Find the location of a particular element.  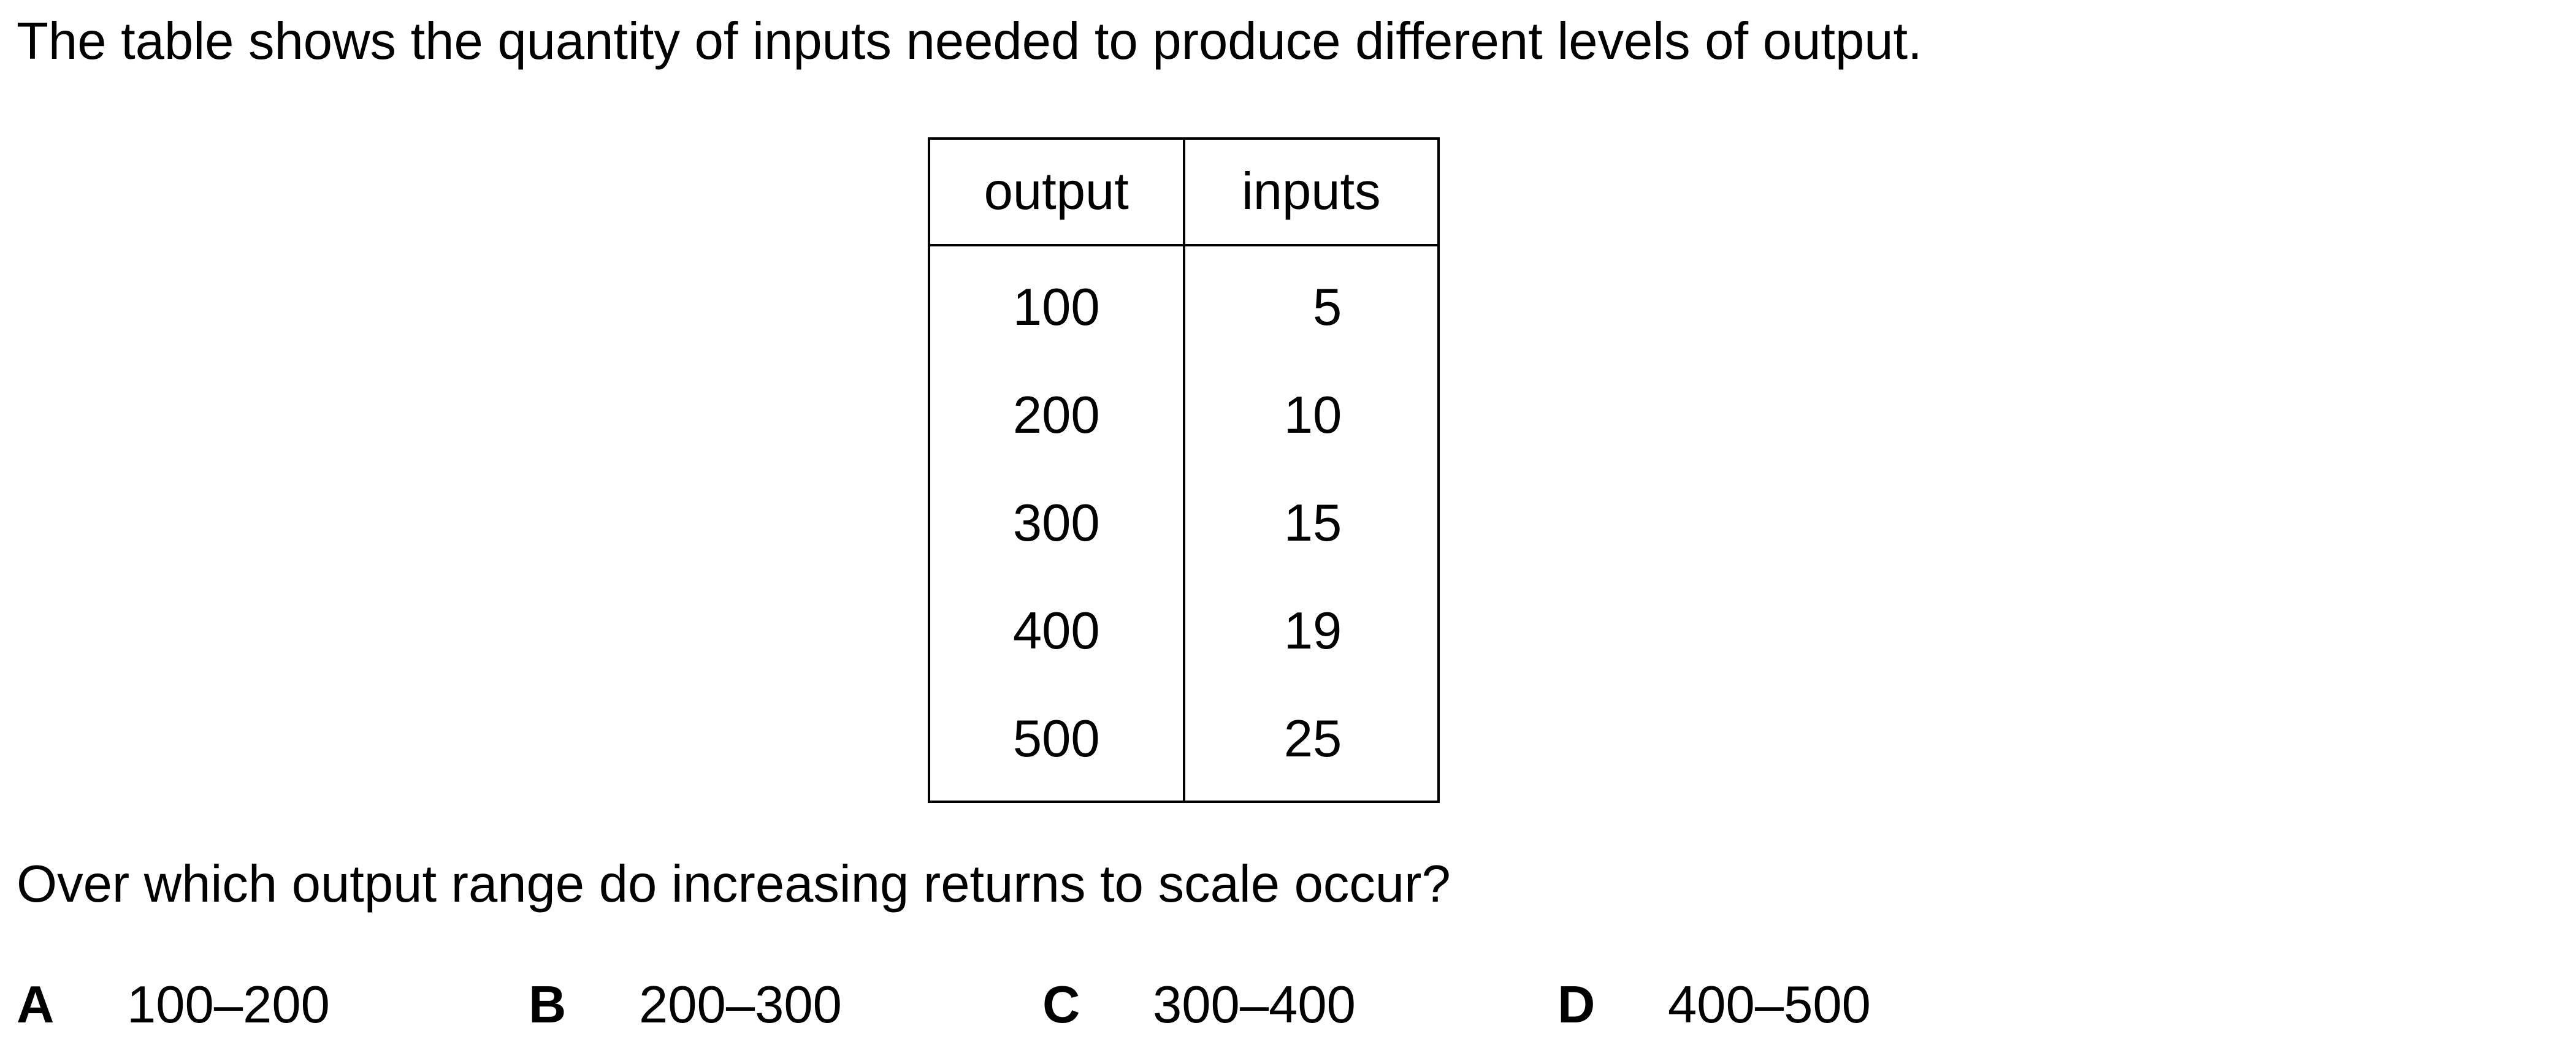

option-d: D 400–500 is located at coordinates (1714, 1006).